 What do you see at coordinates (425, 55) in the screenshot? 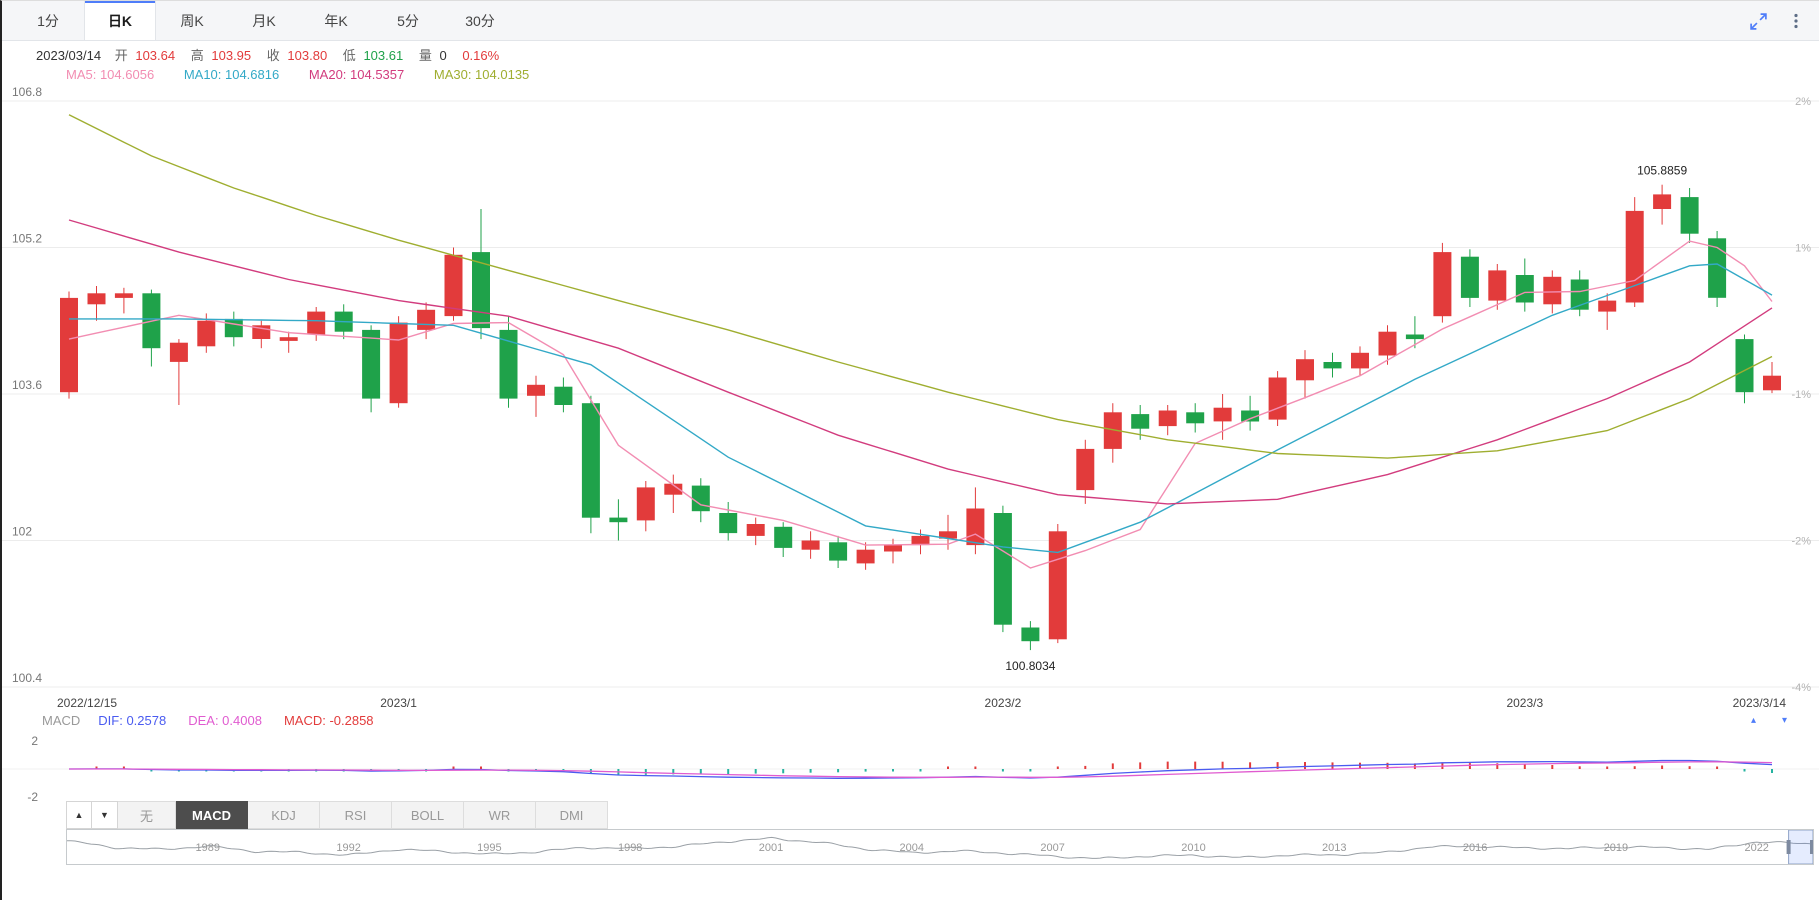
I see `volume-label: 量` at bounding box center [425, 55].